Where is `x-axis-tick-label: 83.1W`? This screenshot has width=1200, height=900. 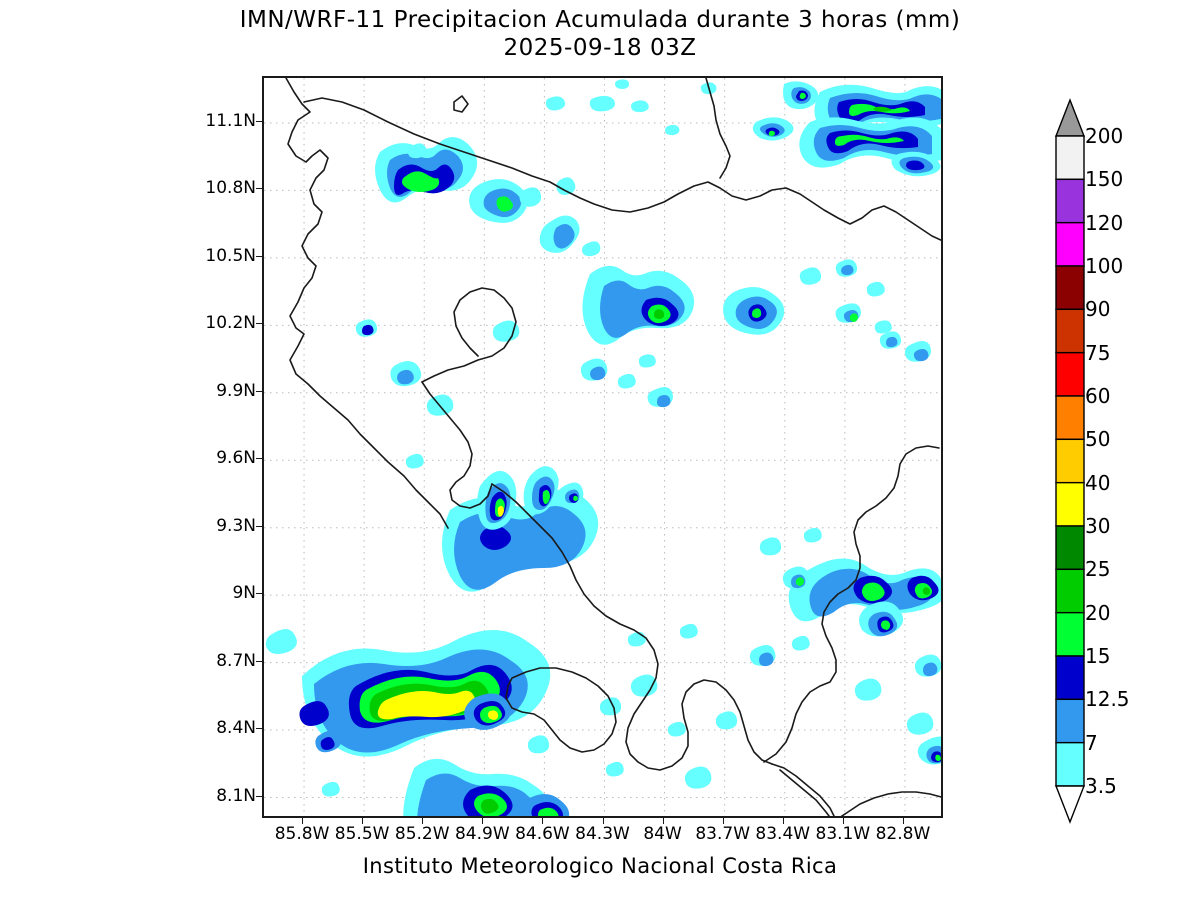
x-axis-tick-label: 83.1W is located at coordinates (843, 834).